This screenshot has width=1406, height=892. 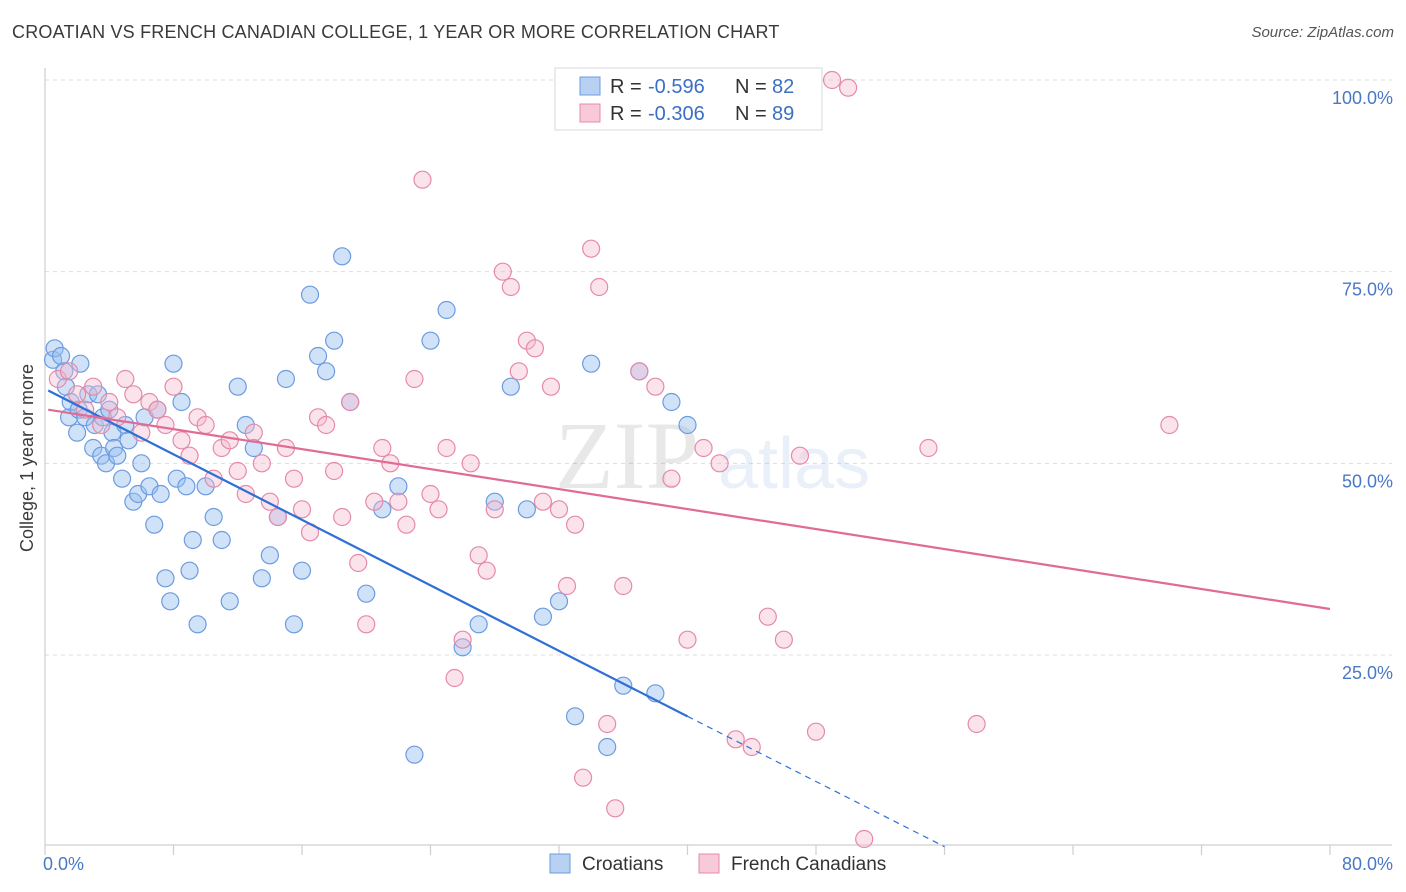 I want to click on legend-r-value-french-canadians: -0.306, so click(x=676, y=114).